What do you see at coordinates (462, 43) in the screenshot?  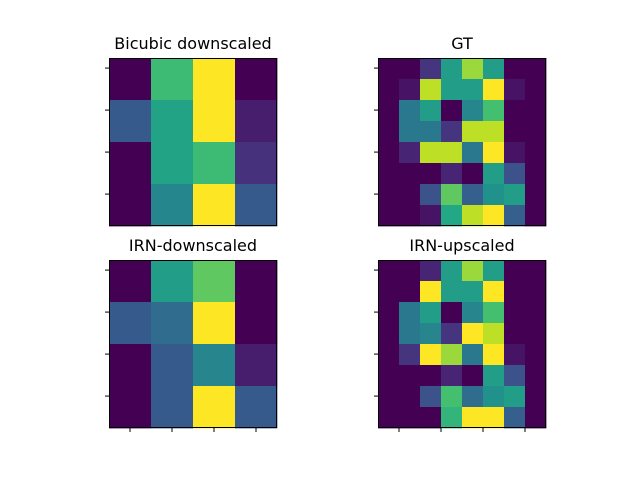 I see `panel-title: GT` at bounding box center [462, 43].